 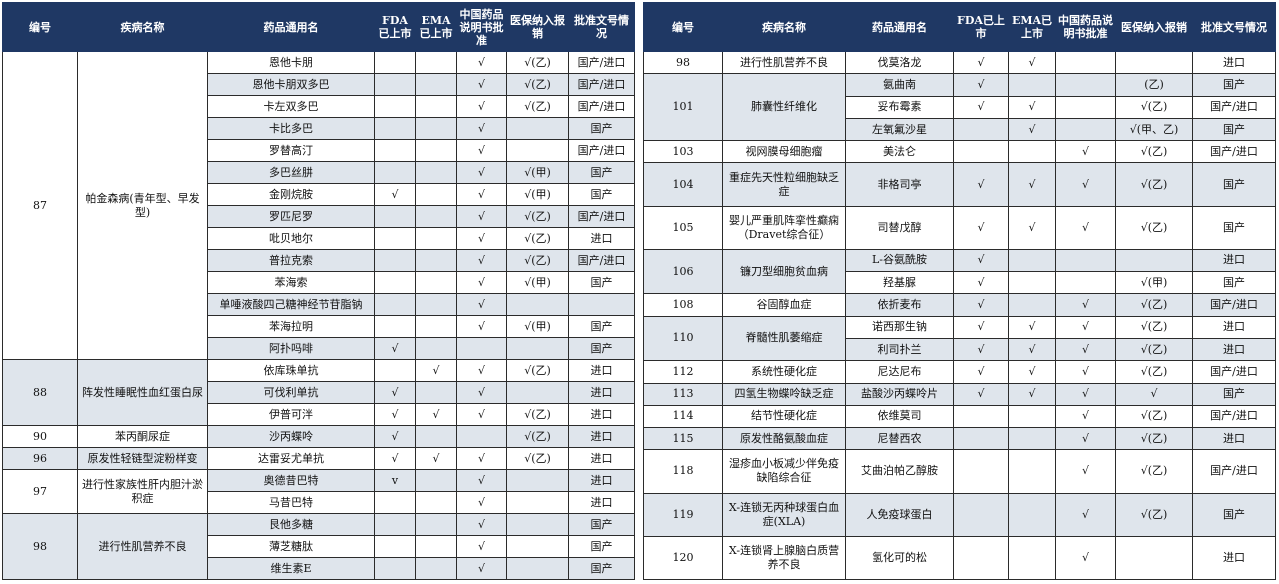 I want to click on group-id: 101, so click(x=683, y=107).